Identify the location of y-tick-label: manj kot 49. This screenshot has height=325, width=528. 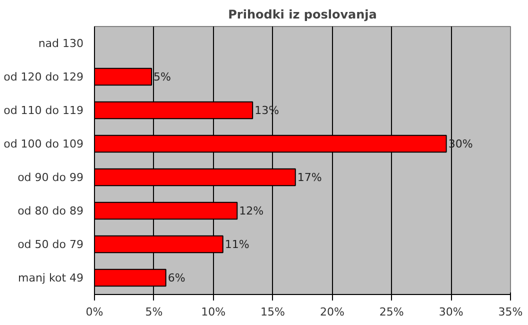
(51, 277).